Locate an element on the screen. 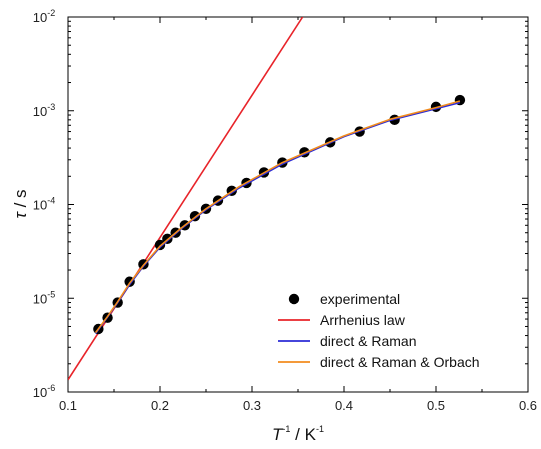 This screenshot has height=449, width=541. y-tick-labels: 10-610-510-410-310-2 is located at coordinates (44, 204).